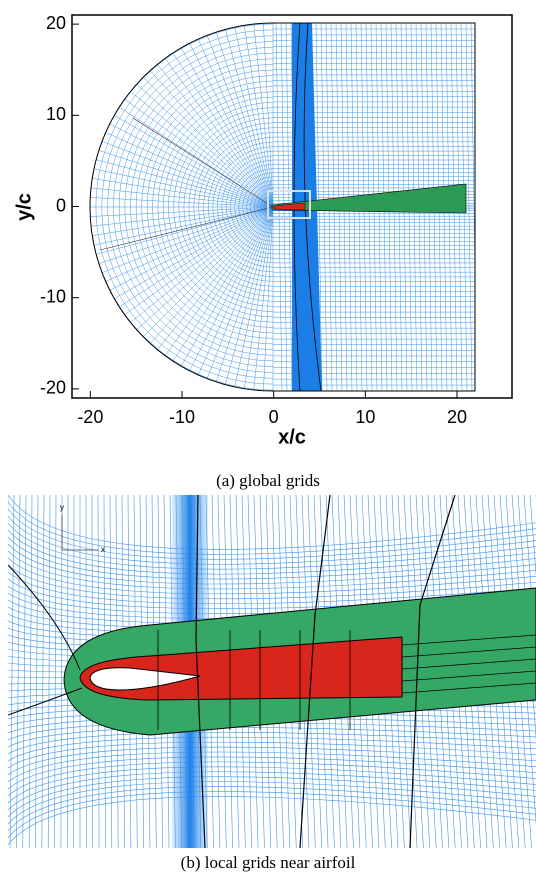  I want to click on y-tick-label: -10, so click(53, 296).